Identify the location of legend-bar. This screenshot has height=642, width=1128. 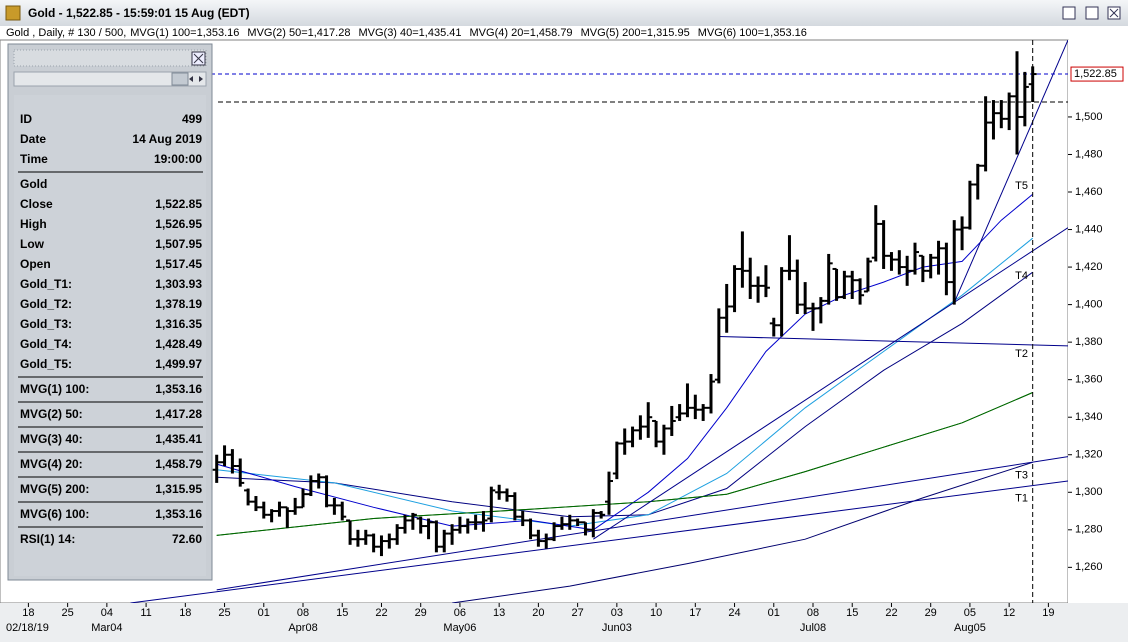
(564, 33).